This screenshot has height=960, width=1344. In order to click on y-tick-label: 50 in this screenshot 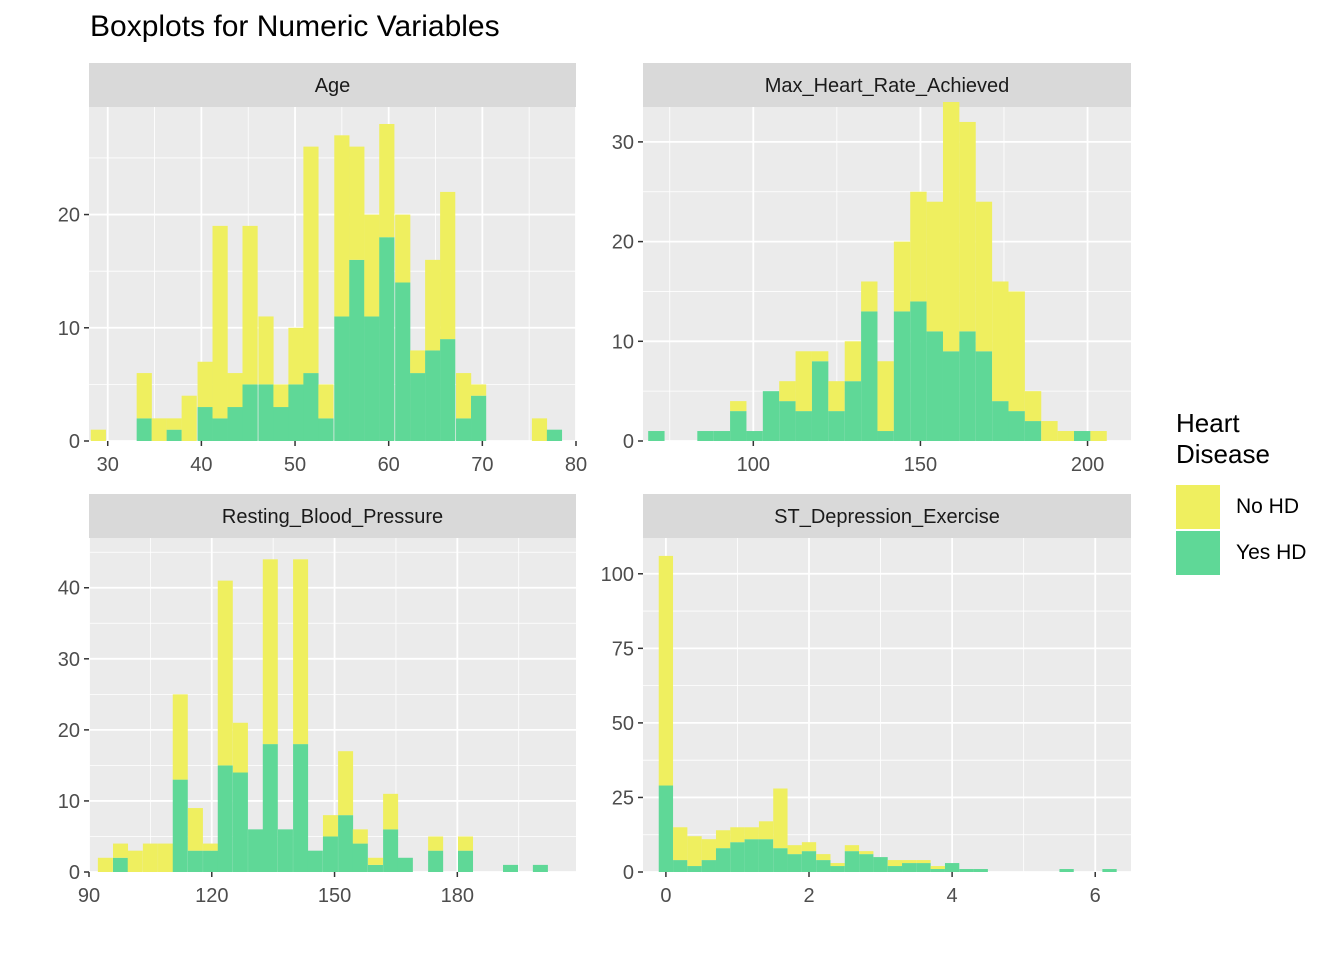, I will do `click(623, 724)`.